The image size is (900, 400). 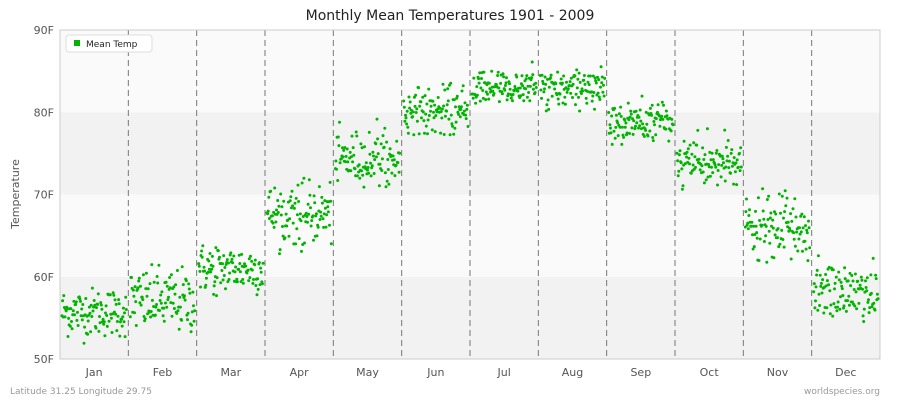 What do you see at coordinates (77, 43) in the screenshot?
I see `legend-swatch` at bounding box center [77, 43].